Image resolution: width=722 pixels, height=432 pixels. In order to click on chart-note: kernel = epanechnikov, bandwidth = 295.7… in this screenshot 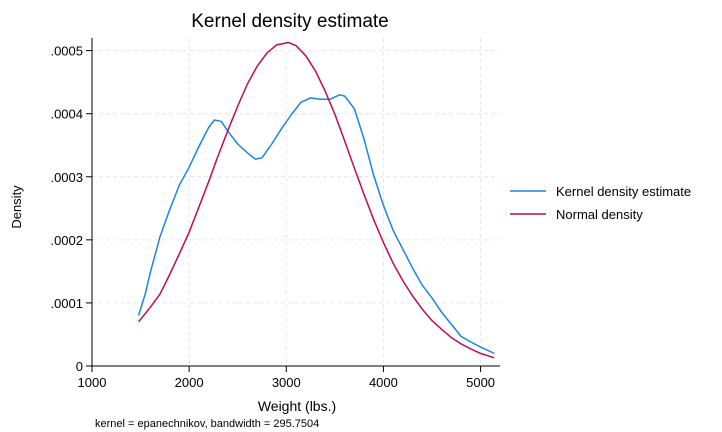, I will do `click(207, 424)`.